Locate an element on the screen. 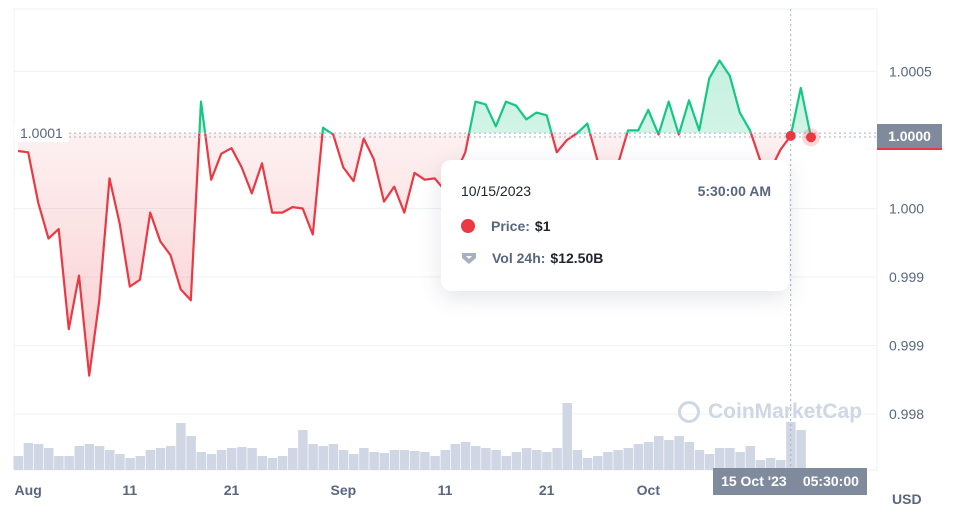 The image size is (966, 528). watermark-text: CoinMarketCap is located at coordinates (785, 411).